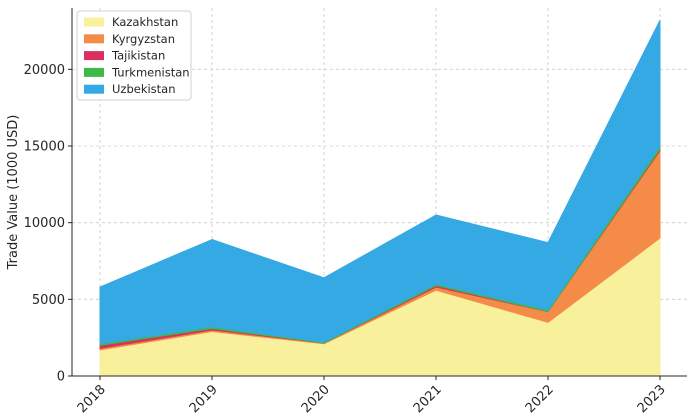  Describe the element at coordinates (428, 399) in the screenshot. I see `x-tick-label: 2021` at that location.